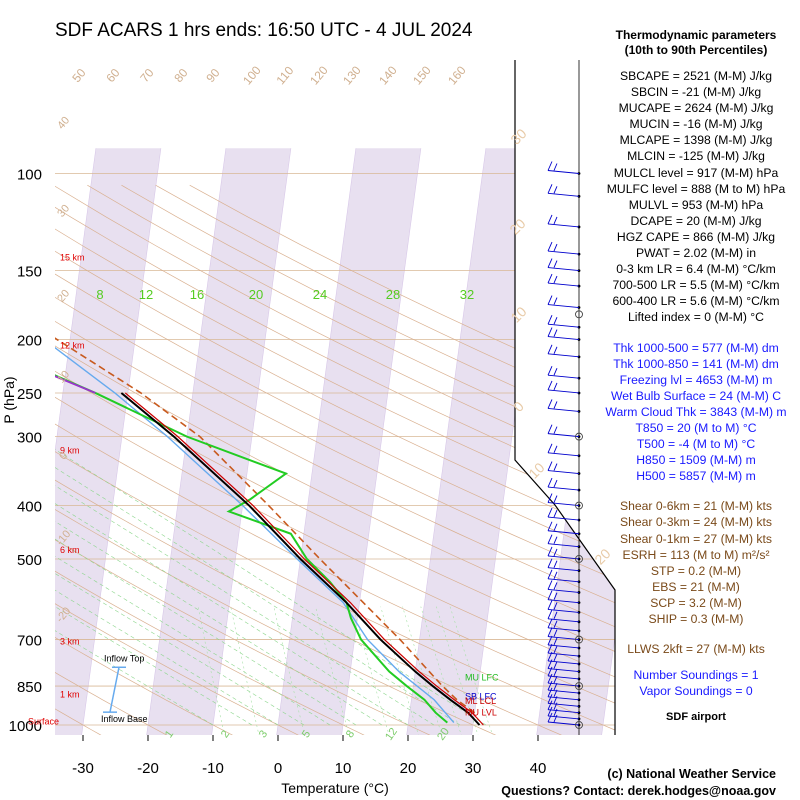 The image size is (800, 800). I want to click on dry-adiabat-label-1: 60, so click(113, 75).